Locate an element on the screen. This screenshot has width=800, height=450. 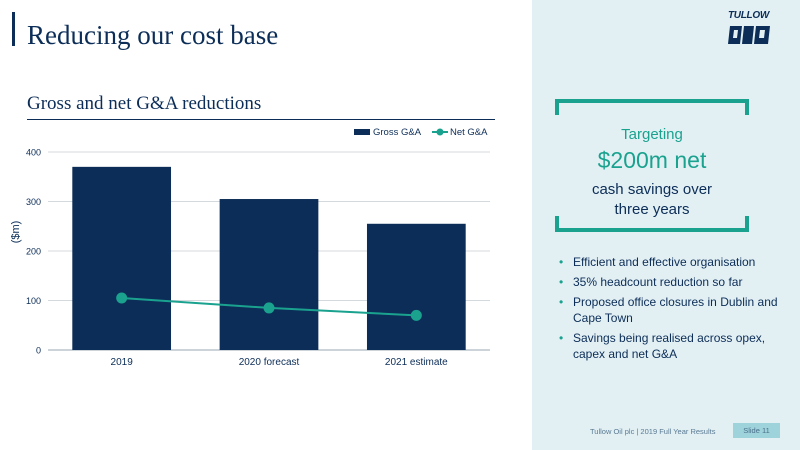
legend-swatch-net-point is located at coordinates (440, 132).